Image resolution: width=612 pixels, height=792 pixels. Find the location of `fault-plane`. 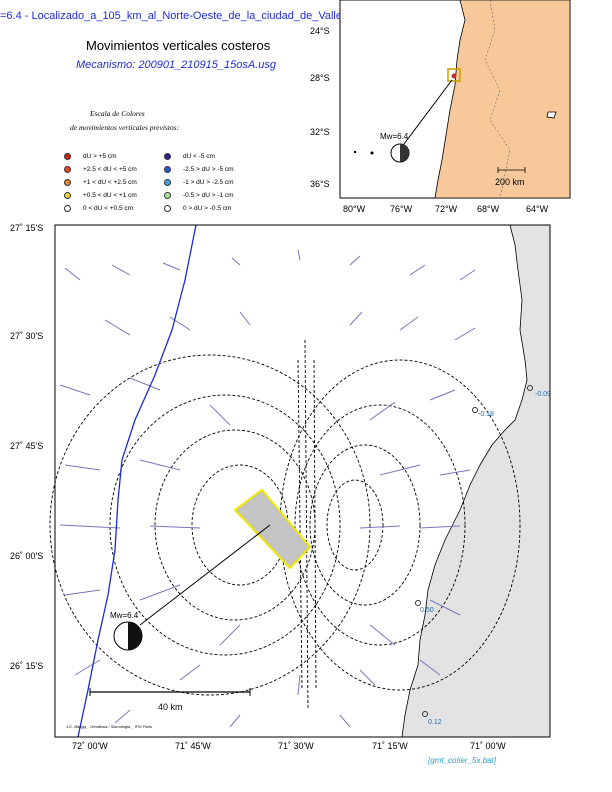

fault-plane is located at coordinates (272, 529).